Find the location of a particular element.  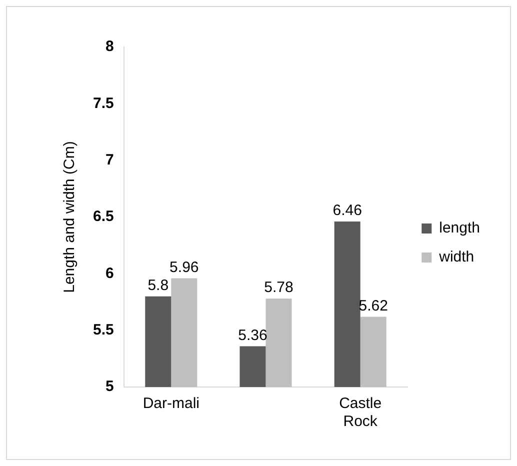

data-label: 5.78 is located at coordinates (279, 287).